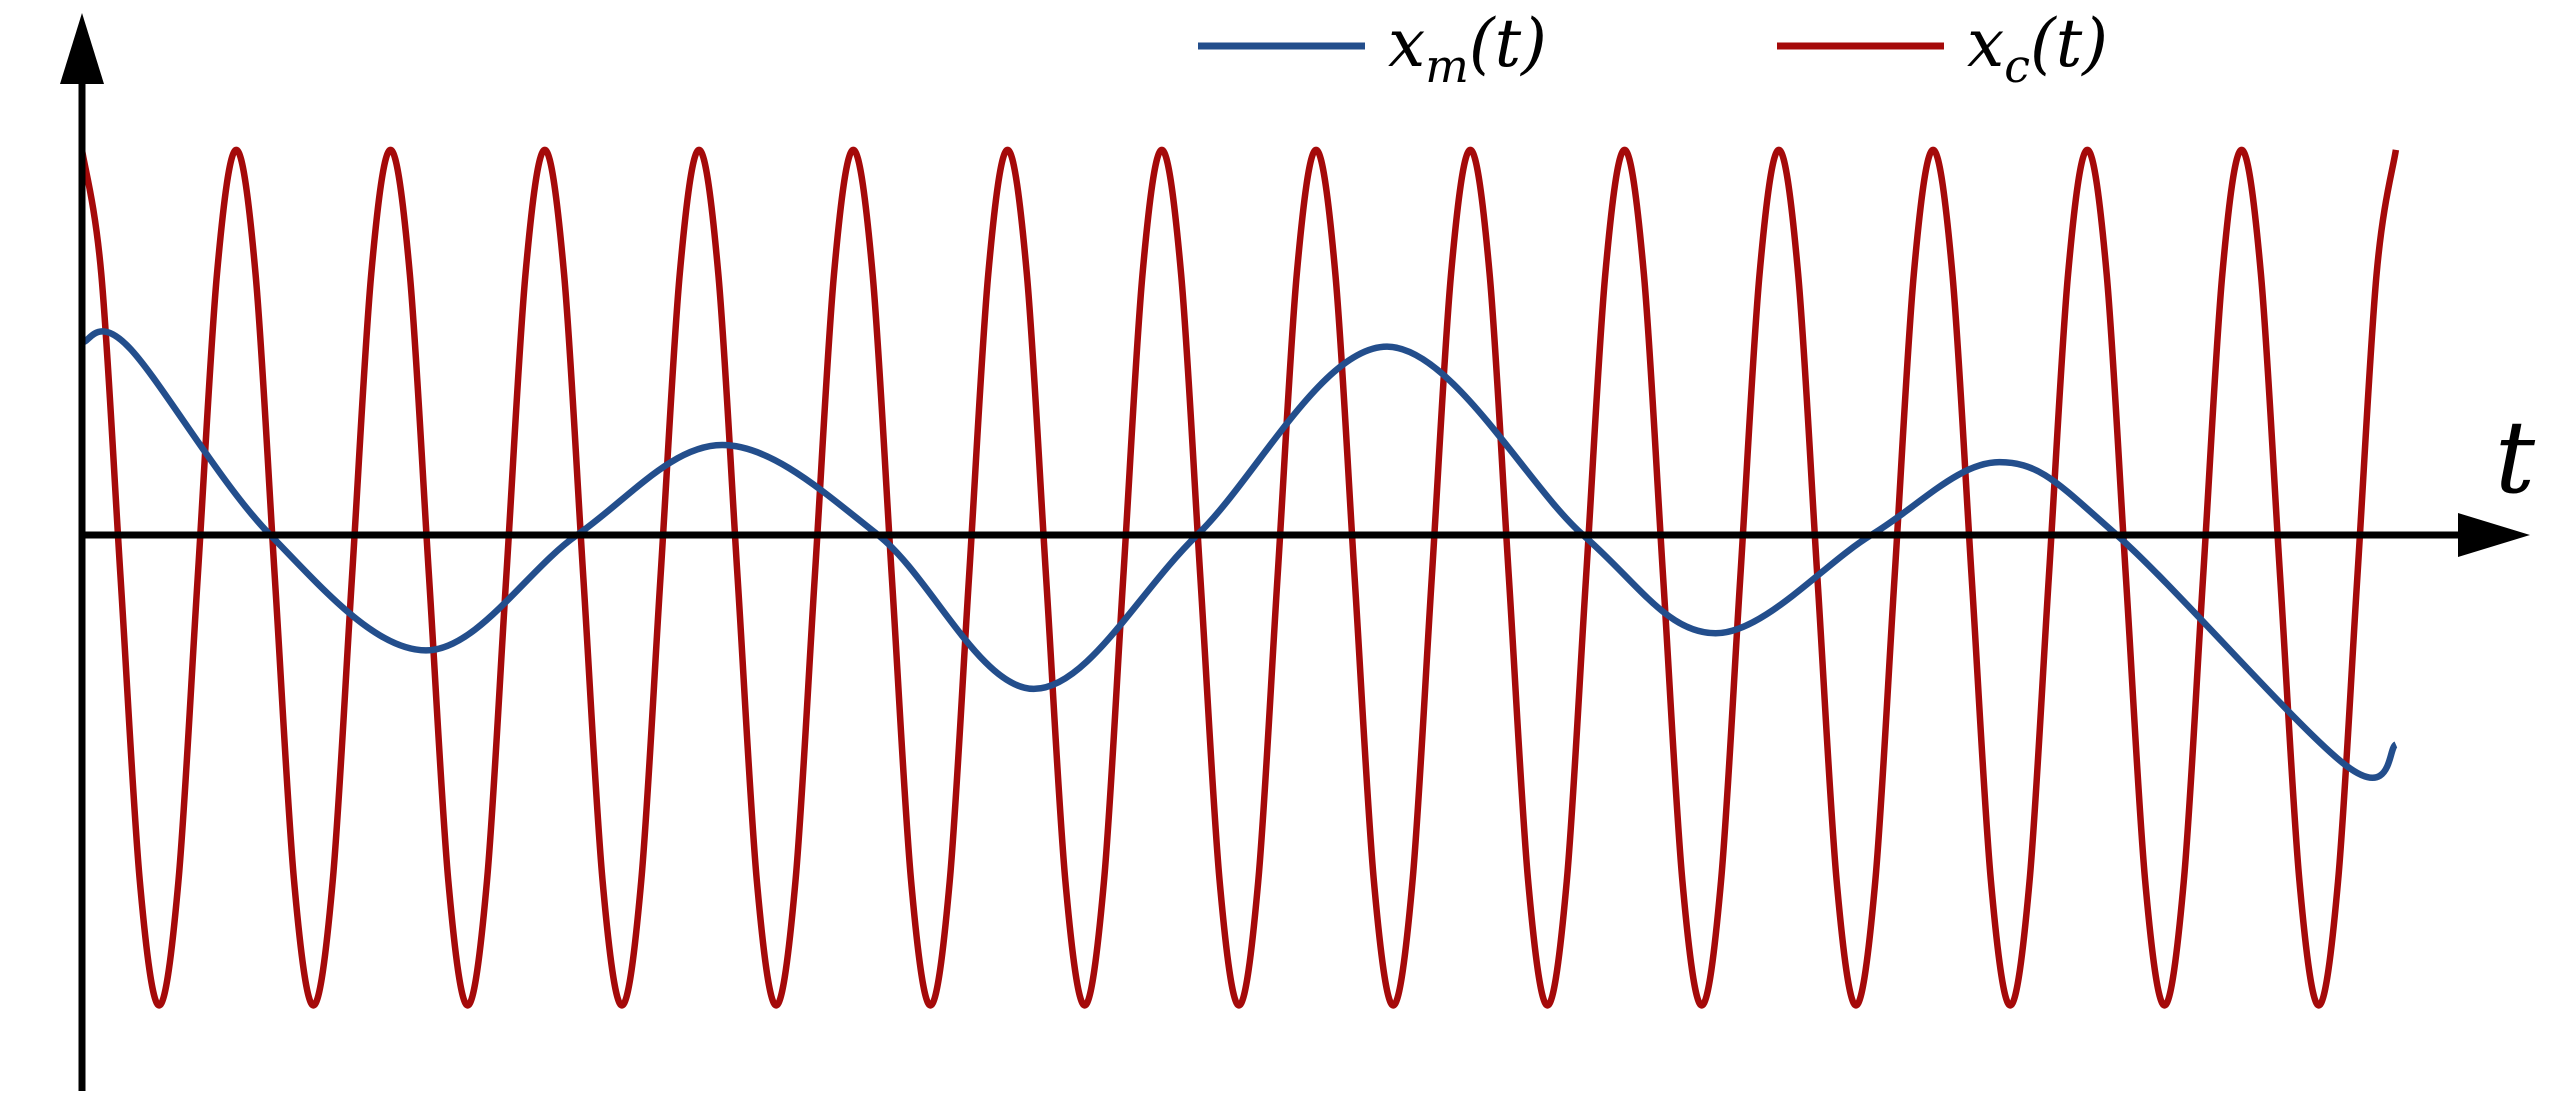  I want to click on x-axis-label: t, so click(2515, 457).